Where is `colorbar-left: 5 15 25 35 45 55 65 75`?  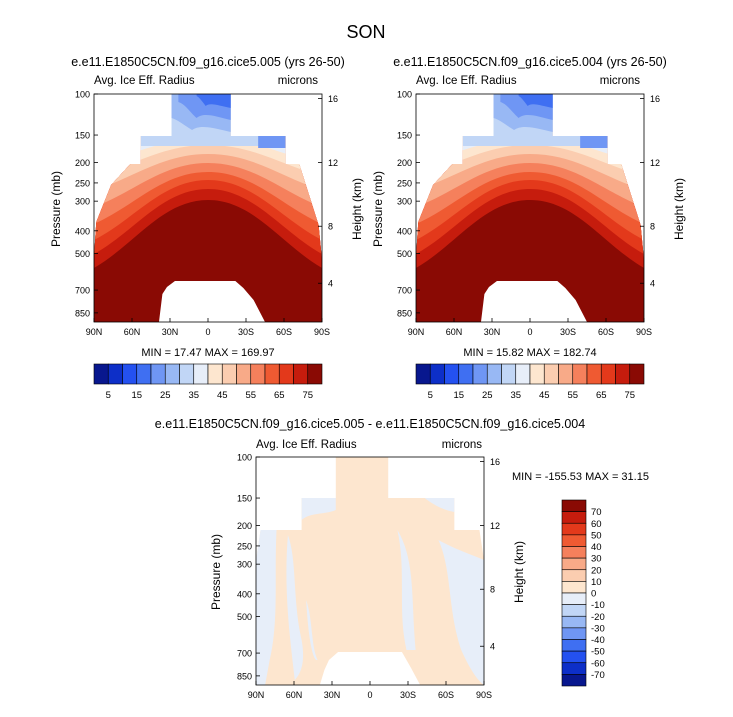
colorbar-left: 5 15 25 35 45 55 65 75 is located at coordinates (208, 382).